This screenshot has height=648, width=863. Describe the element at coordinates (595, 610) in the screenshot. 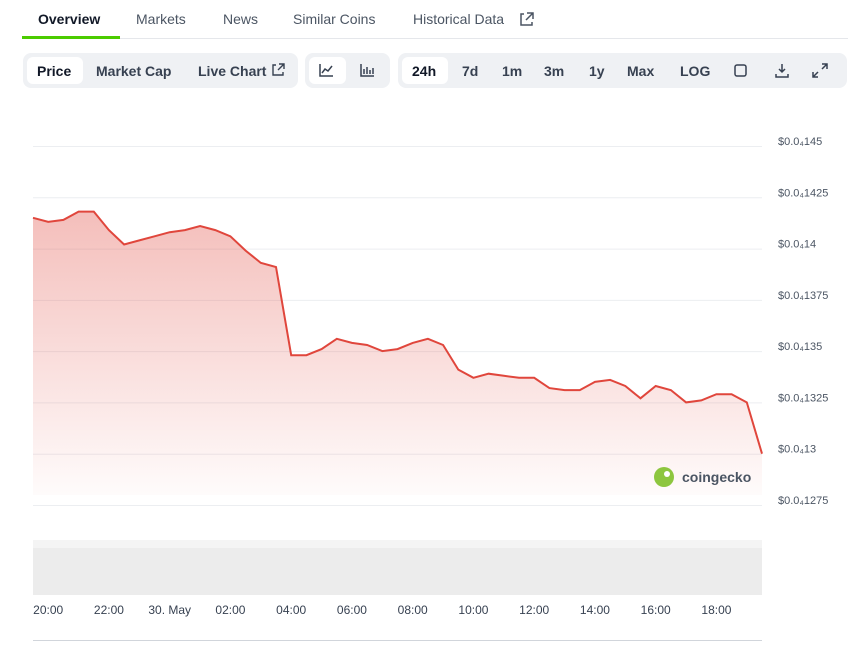

I see `x-tick-label: 14:00` at that location.